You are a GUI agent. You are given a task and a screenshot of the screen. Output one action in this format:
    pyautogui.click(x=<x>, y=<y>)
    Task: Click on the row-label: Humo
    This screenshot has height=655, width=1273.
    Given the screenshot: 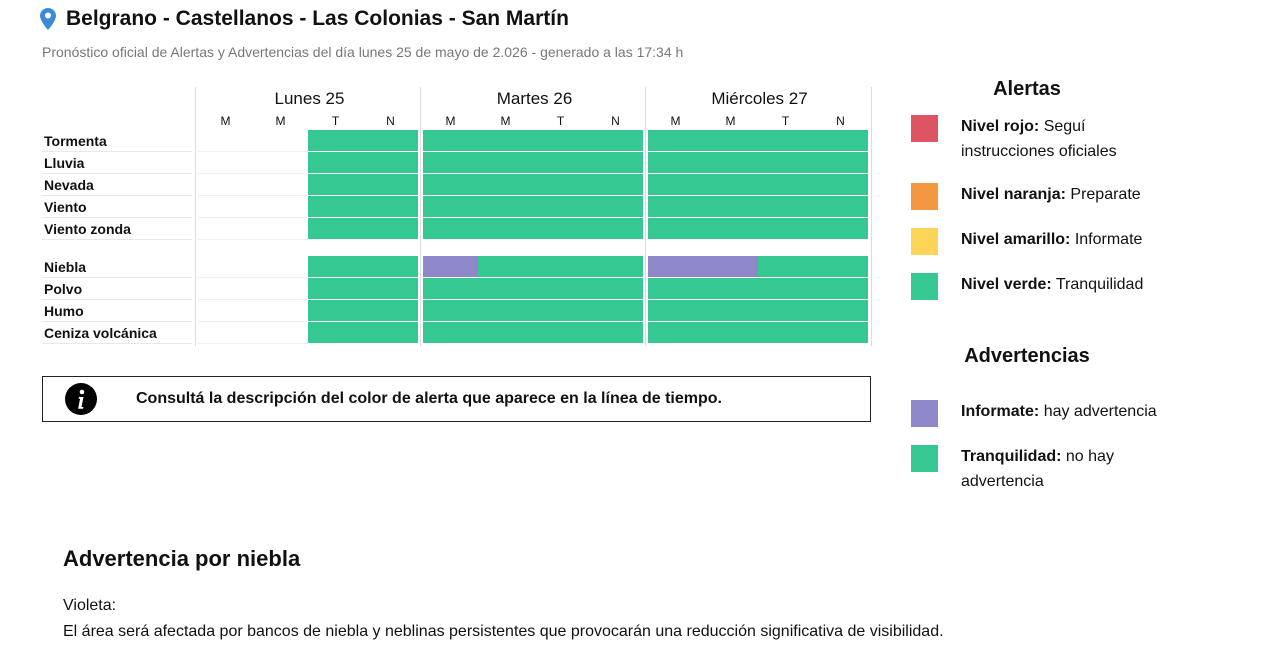 What is the action you would take?
    pyautogui.click(x=117, y=311)
    